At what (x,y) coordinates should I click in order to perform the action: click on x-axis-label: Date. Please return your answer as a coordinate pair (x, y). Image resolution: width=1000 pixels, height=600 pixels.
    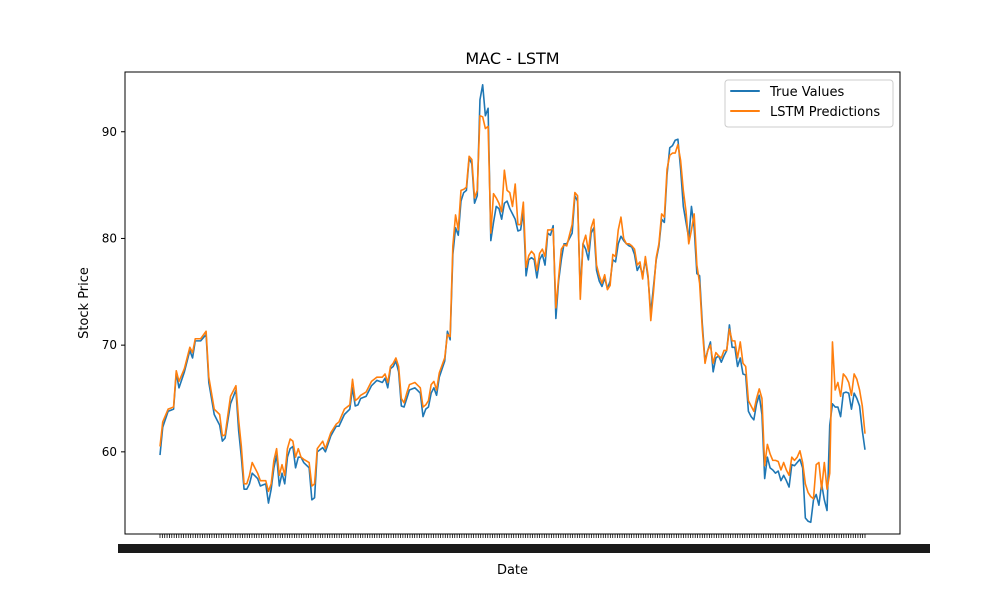
    Looking at the image, I should click on (512, 570).